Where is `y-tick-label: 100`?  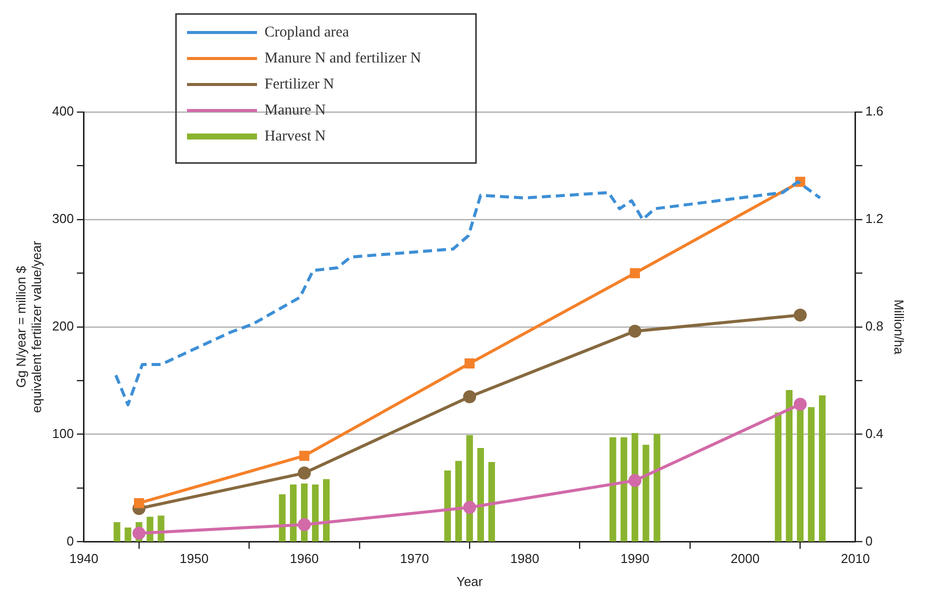 y-tick-label: 100 is located at coordinates (63, 433).